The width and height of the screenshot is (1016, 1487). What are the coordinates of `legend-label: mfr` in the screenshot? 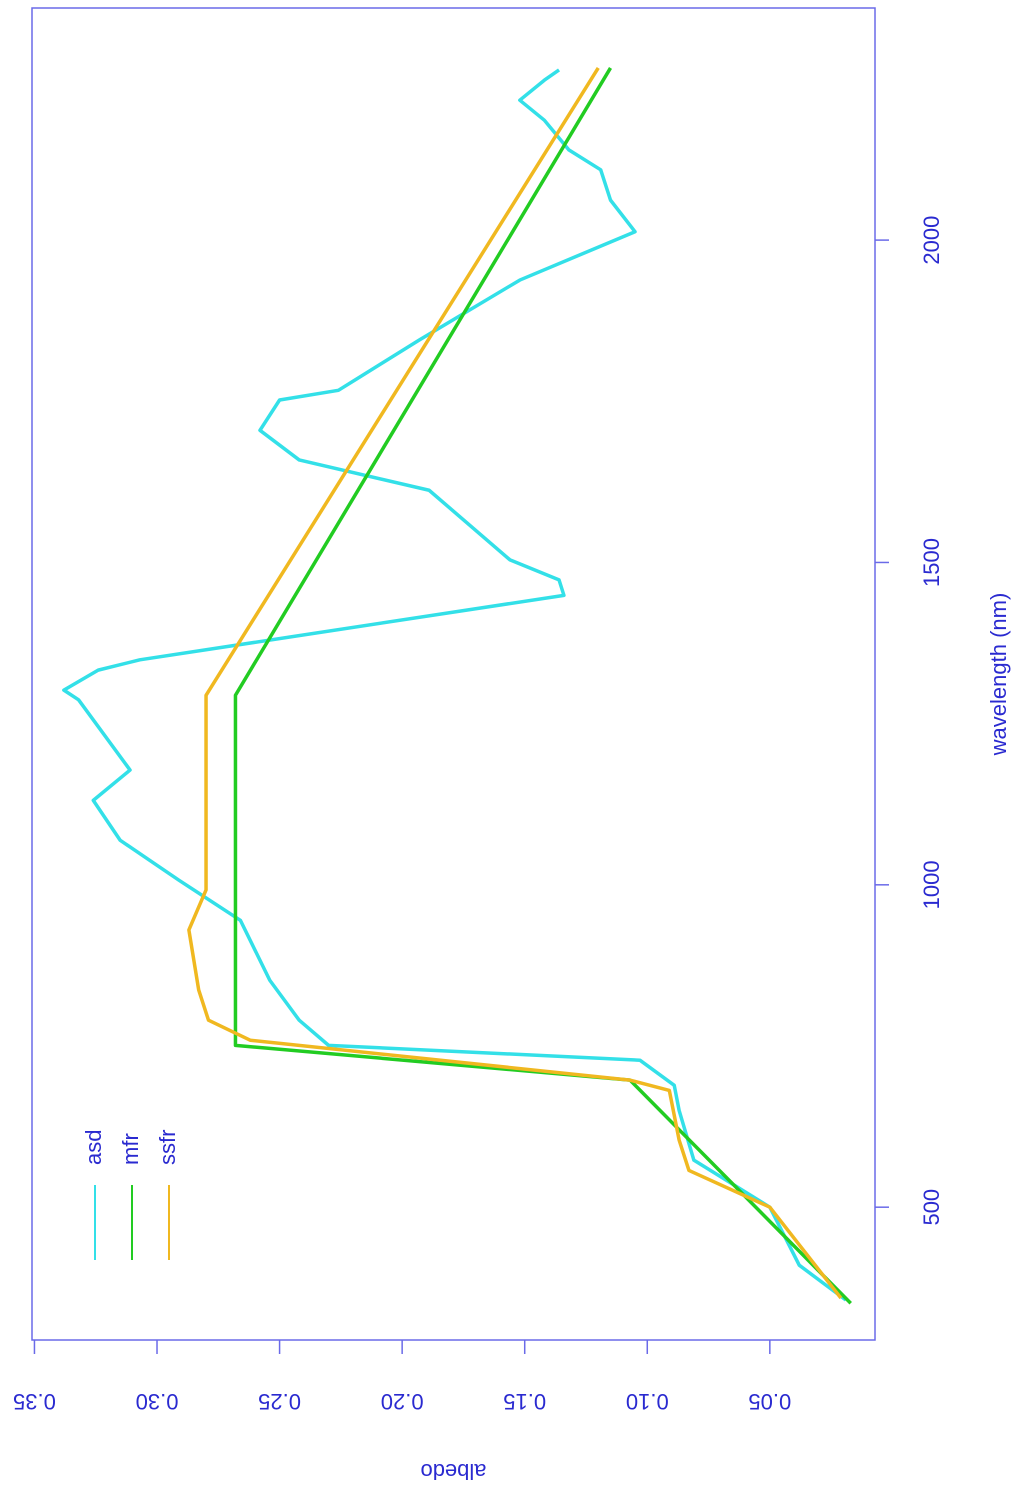 It's located at (130, 1149).